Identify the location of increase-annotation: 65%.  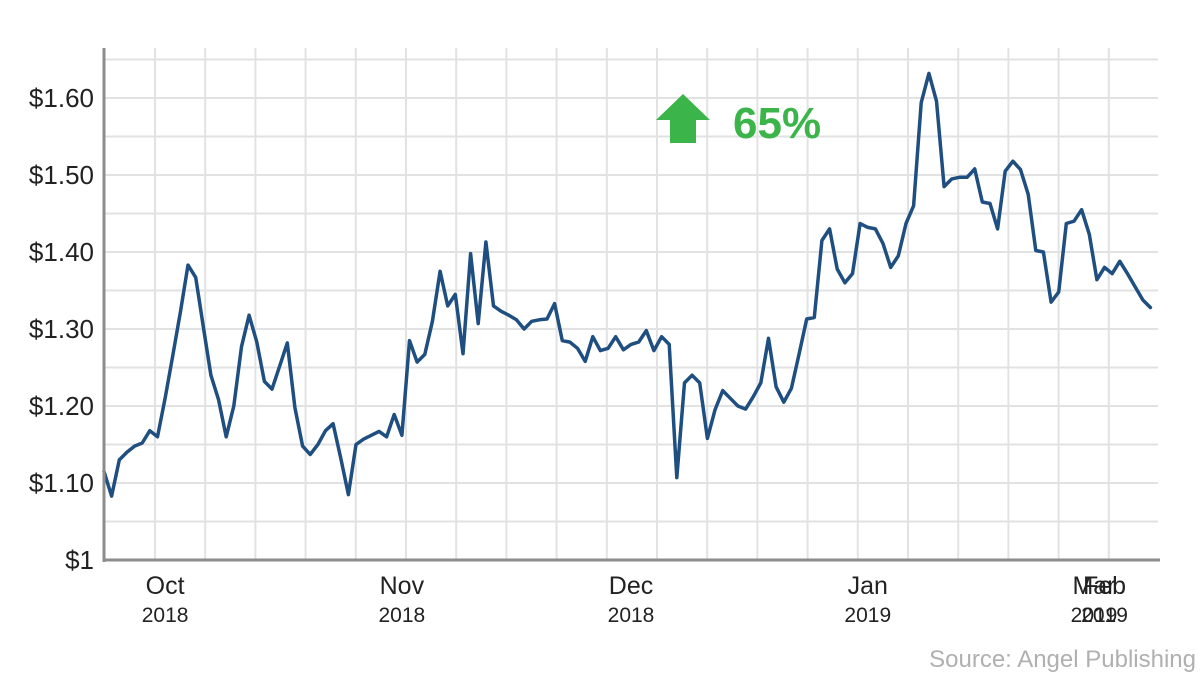
(738, 121).